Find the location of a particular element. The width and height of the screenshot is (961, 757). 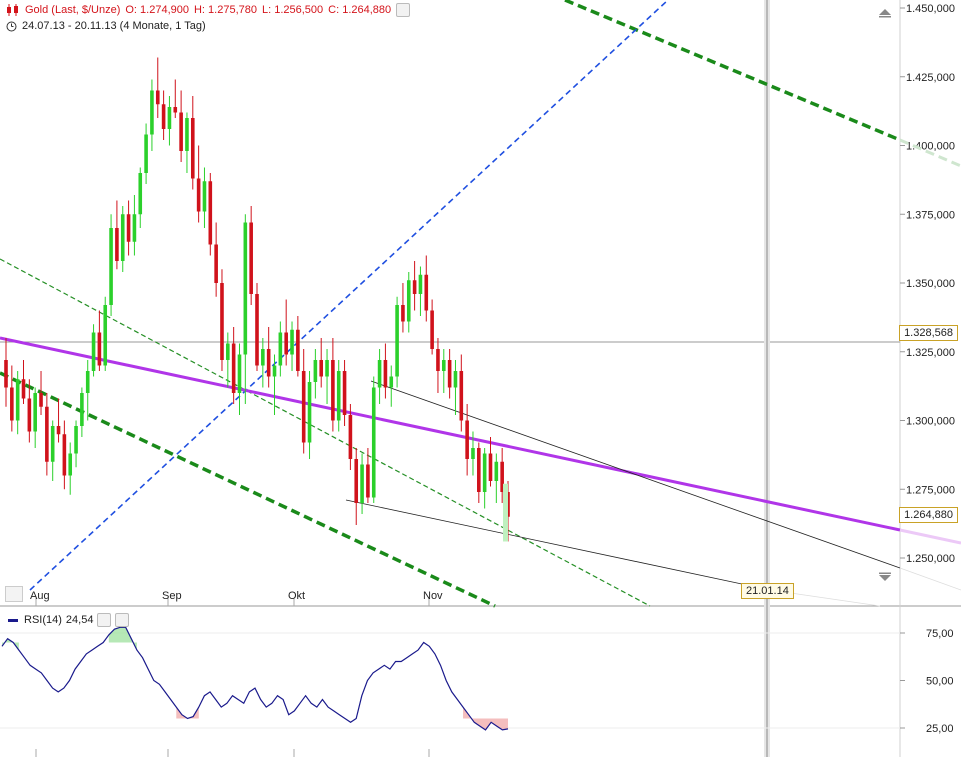

price-tick-label: 1.375,000 is located at coordinates (930, 215).